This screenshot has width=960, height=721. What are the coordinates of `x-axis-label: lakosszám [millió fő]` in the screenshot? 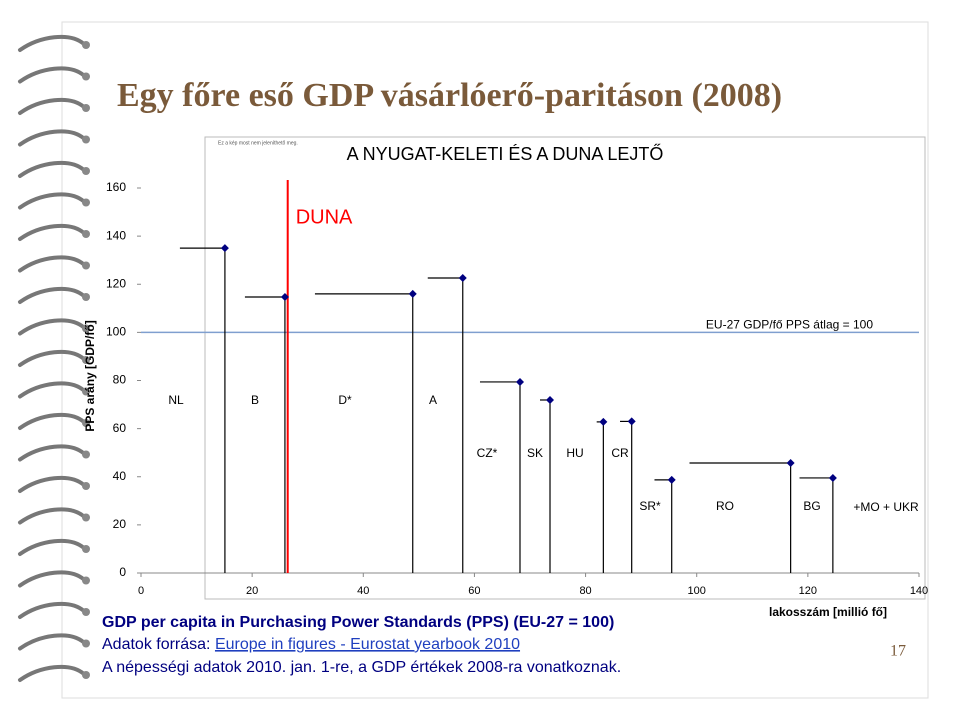 It's located at (828, 612).